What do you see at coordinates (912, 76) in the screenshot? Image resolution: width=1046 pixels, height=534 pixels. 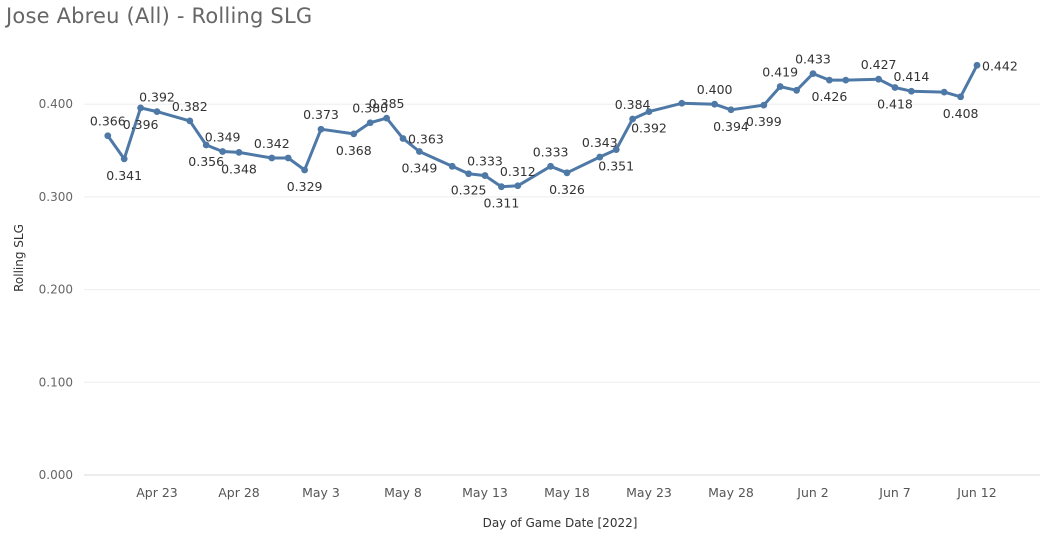 I see `data-label: 0.414` at bounding box center [912, 76].